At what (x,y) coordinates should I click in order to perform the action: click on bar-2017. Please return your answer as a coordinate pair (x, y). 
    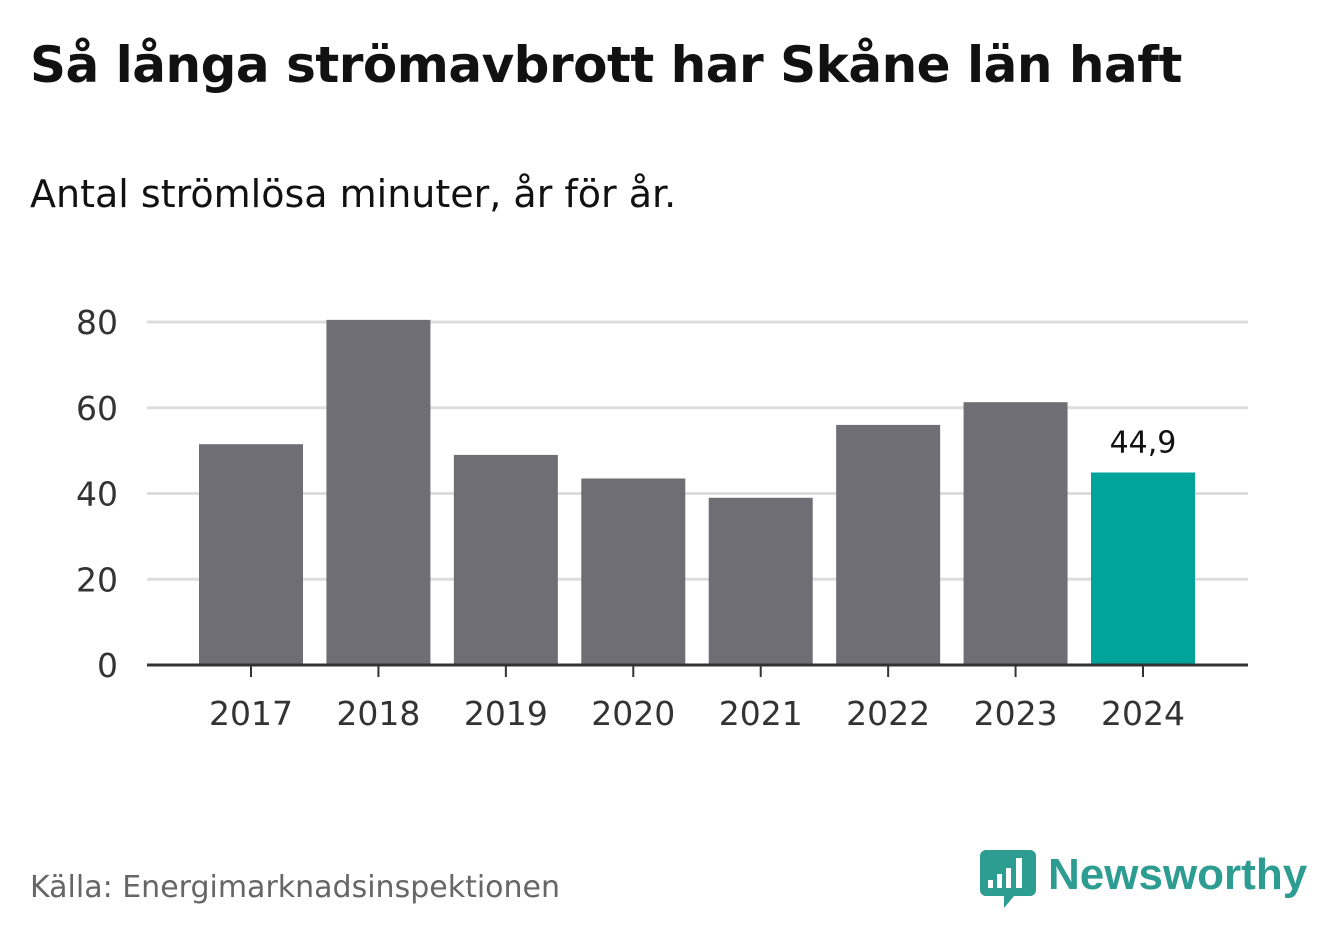
    Looking at the image, I should click on (251, 554).